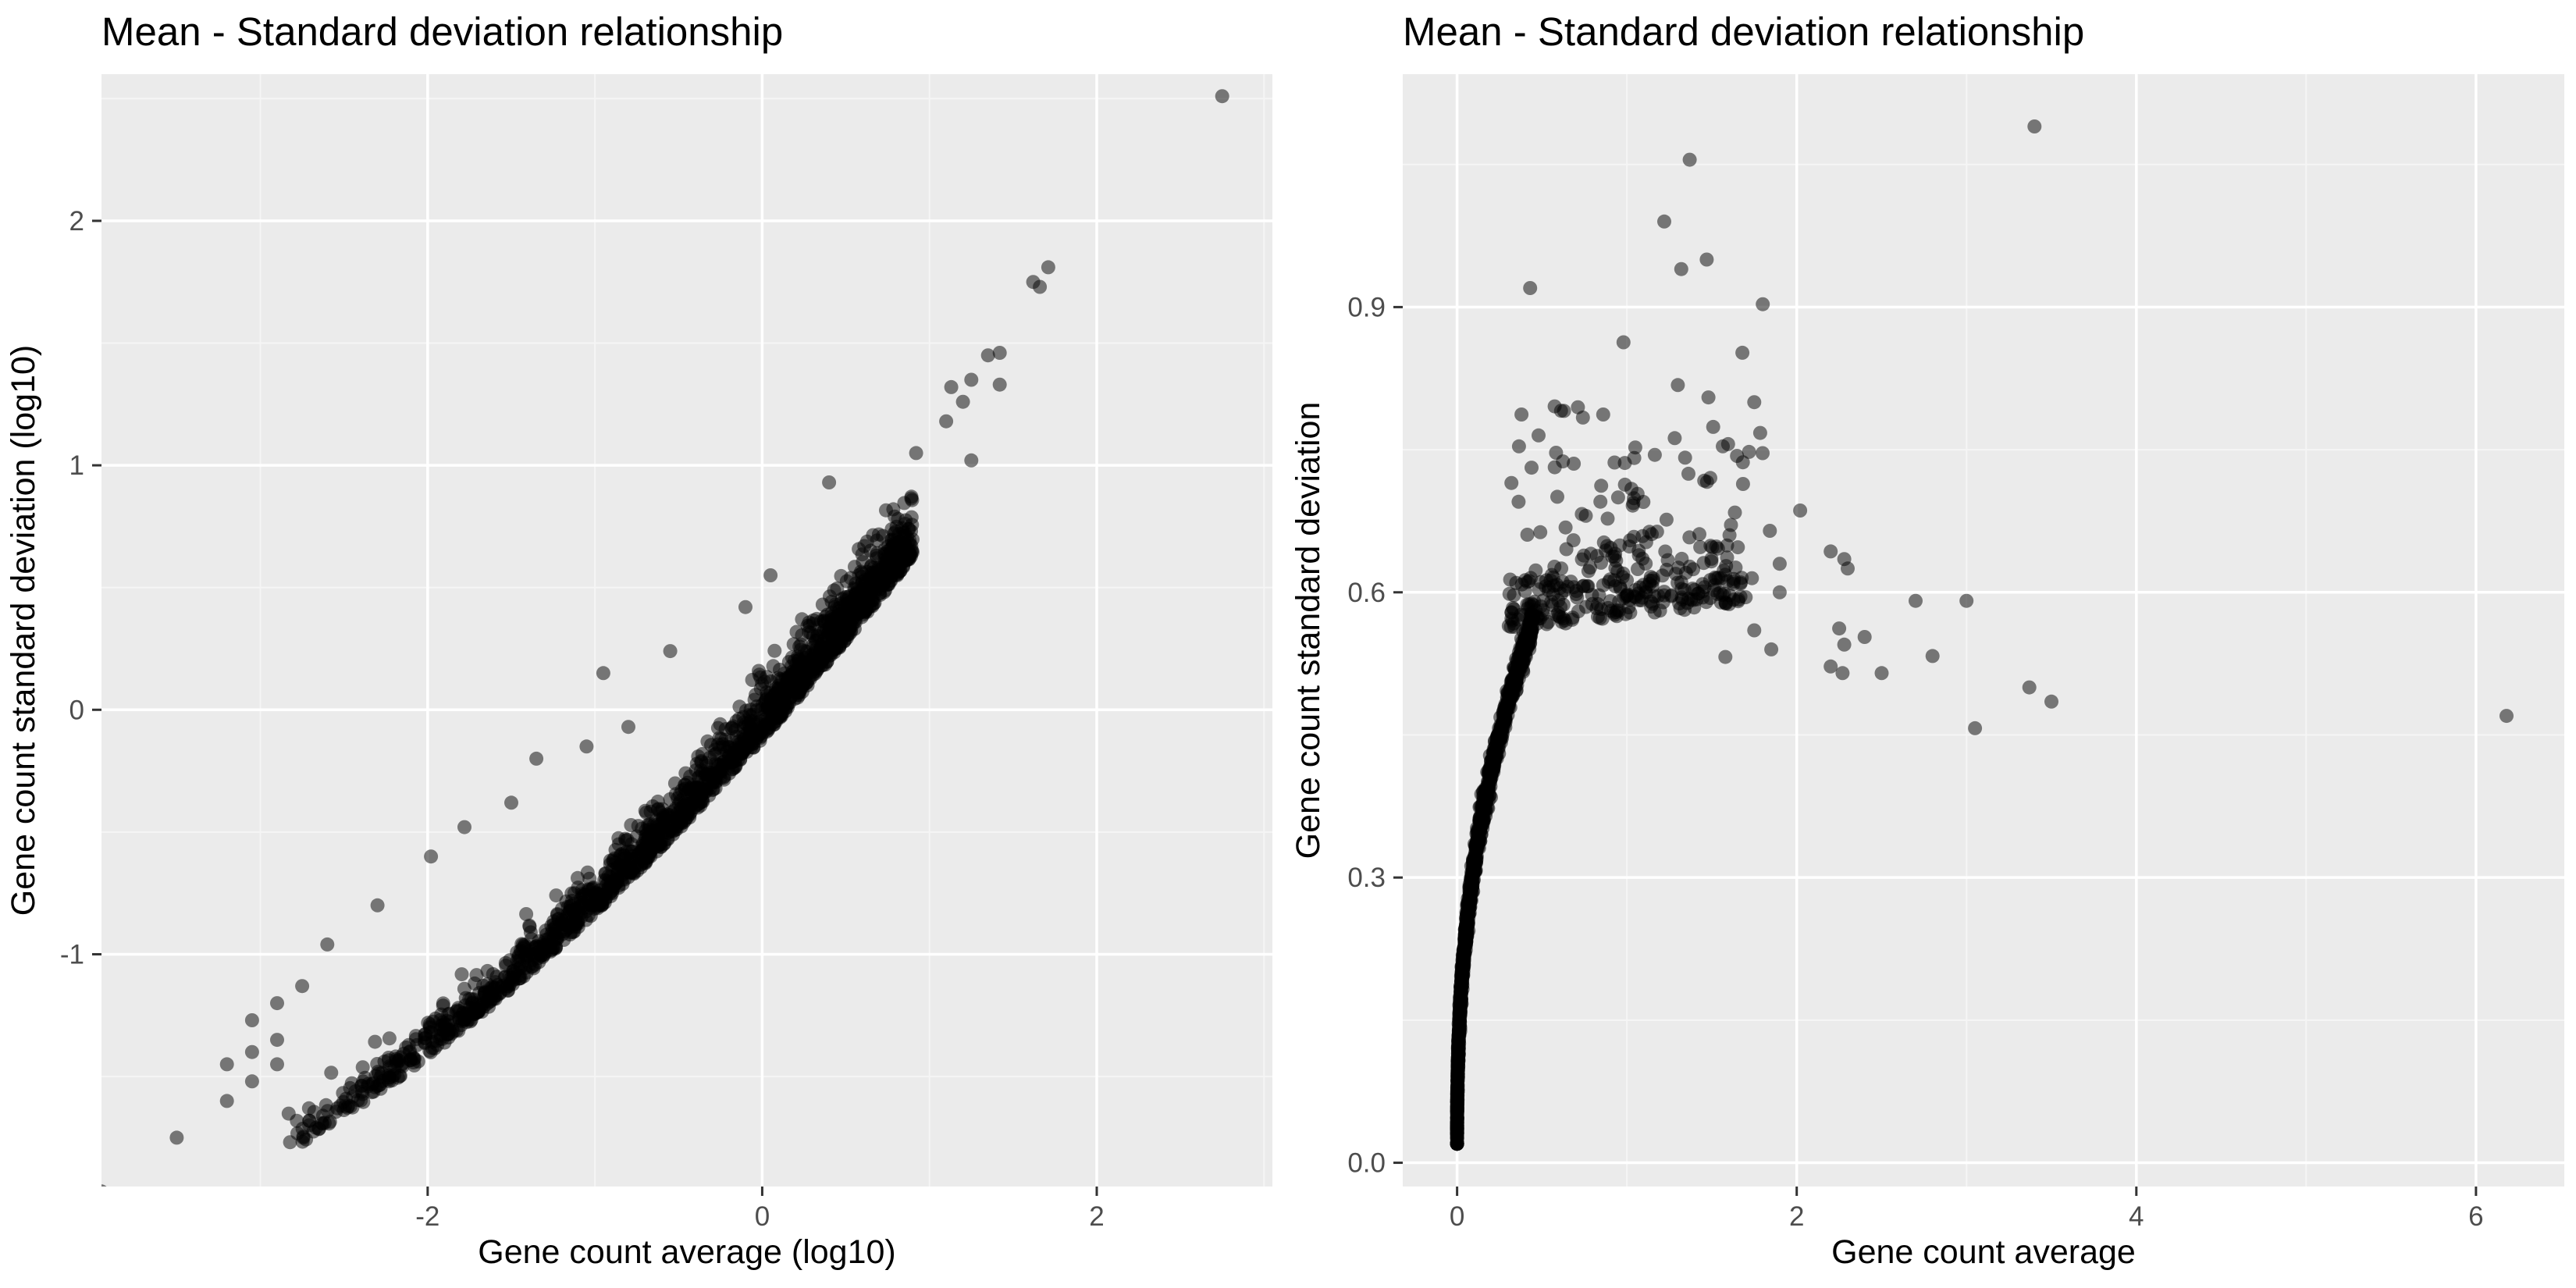  What do you see at coordinates (76, 221) in the screenshot?
I see `y-tick-label: 2` at bounding box center [76, 221].